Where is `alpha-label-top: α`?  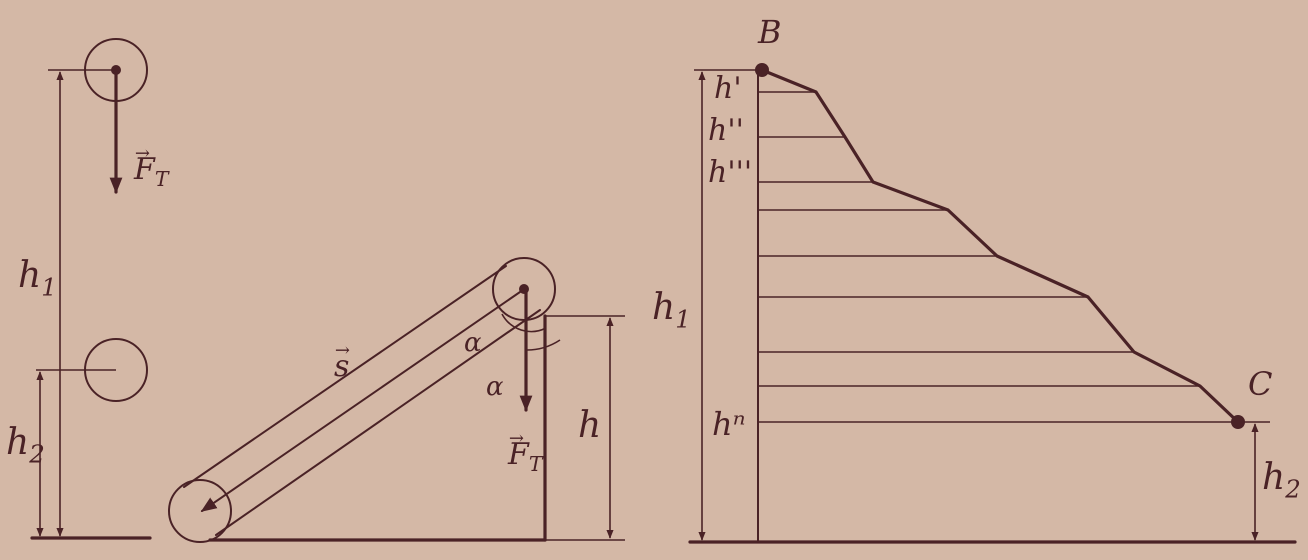 alpha-label-top: α is located at coordinates (473, 343).